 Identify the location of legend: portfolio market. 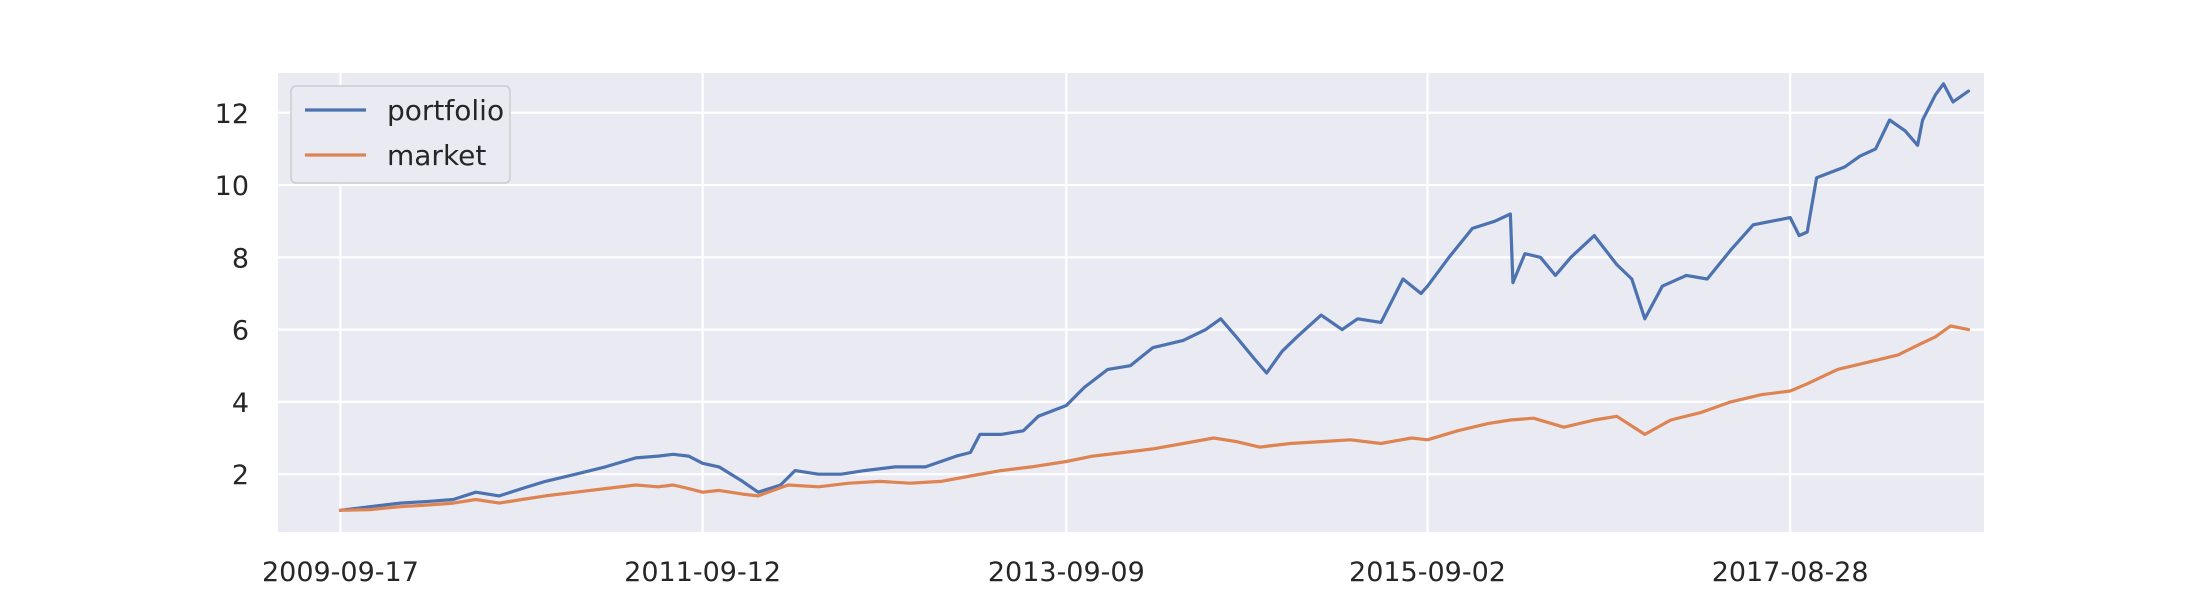
(400, 134).